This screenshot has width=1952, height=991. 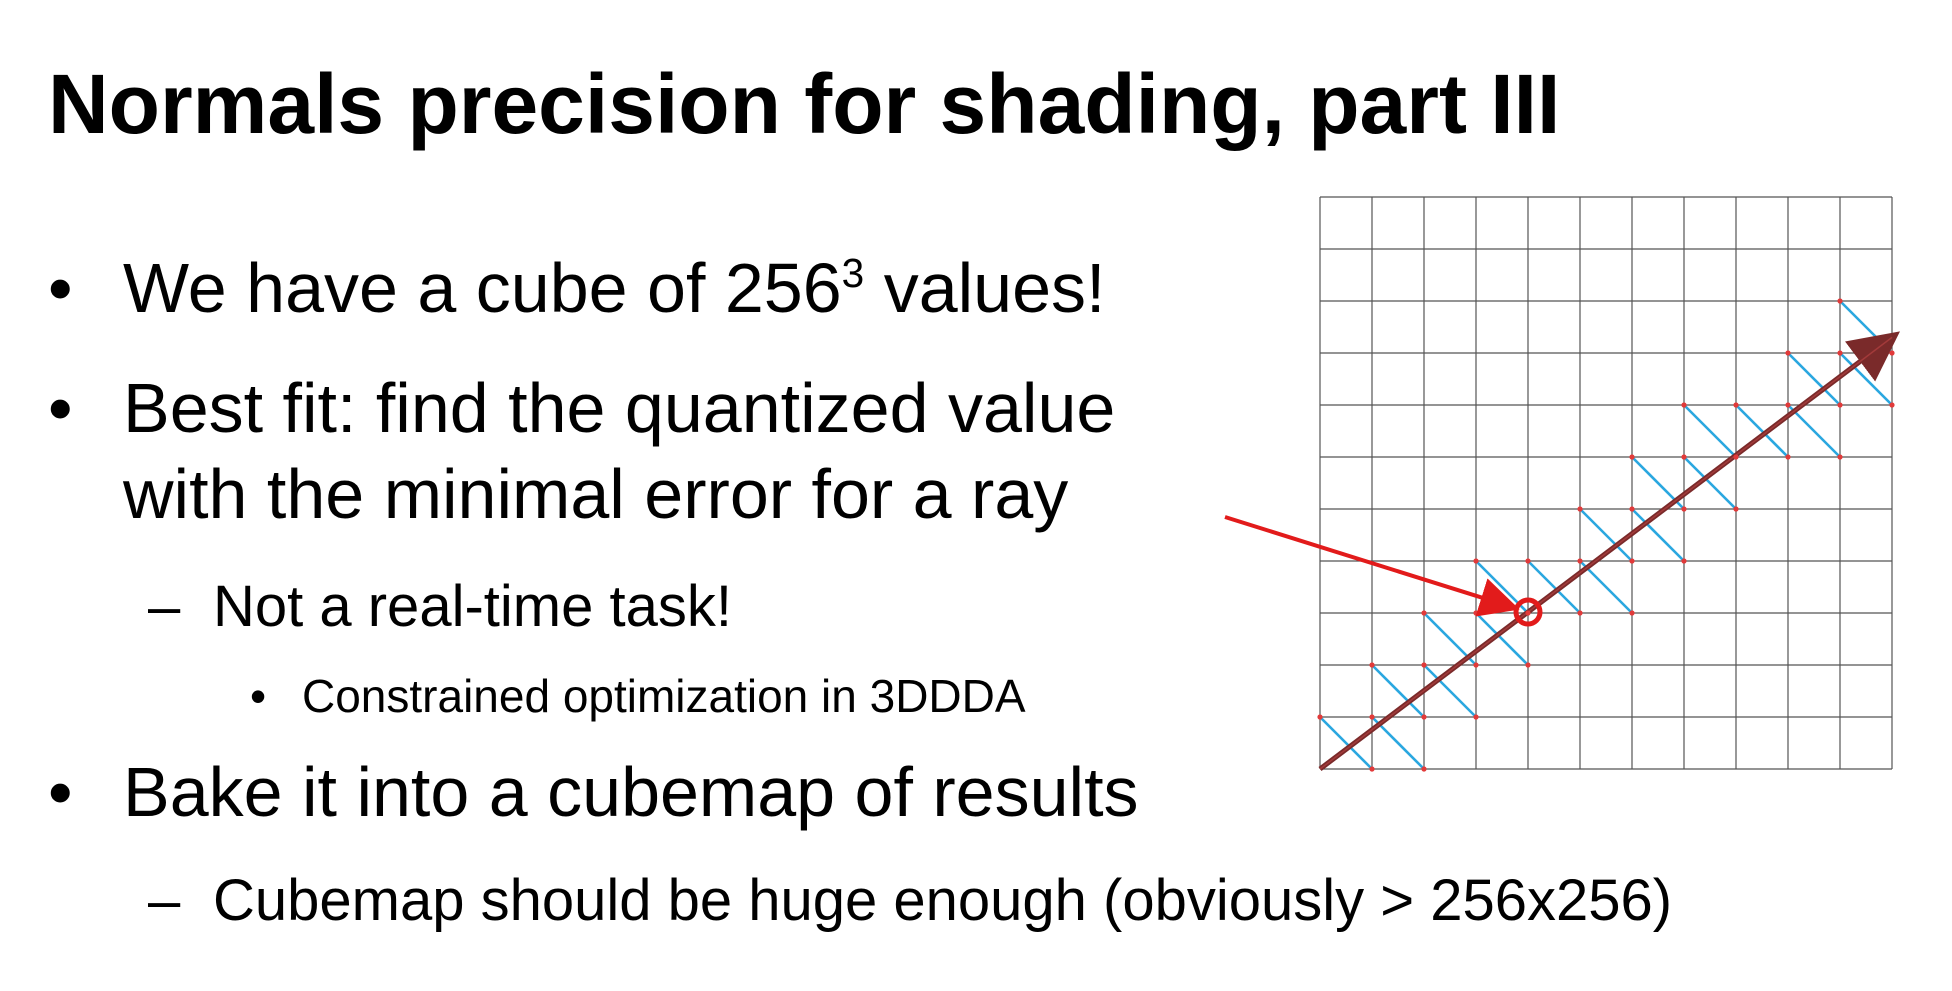 What do you see at coordinates (596, 494) in the screenshot?
I see `bullet-text-line-2: with the minimal error for a ray` at bounding box center [596, 494].